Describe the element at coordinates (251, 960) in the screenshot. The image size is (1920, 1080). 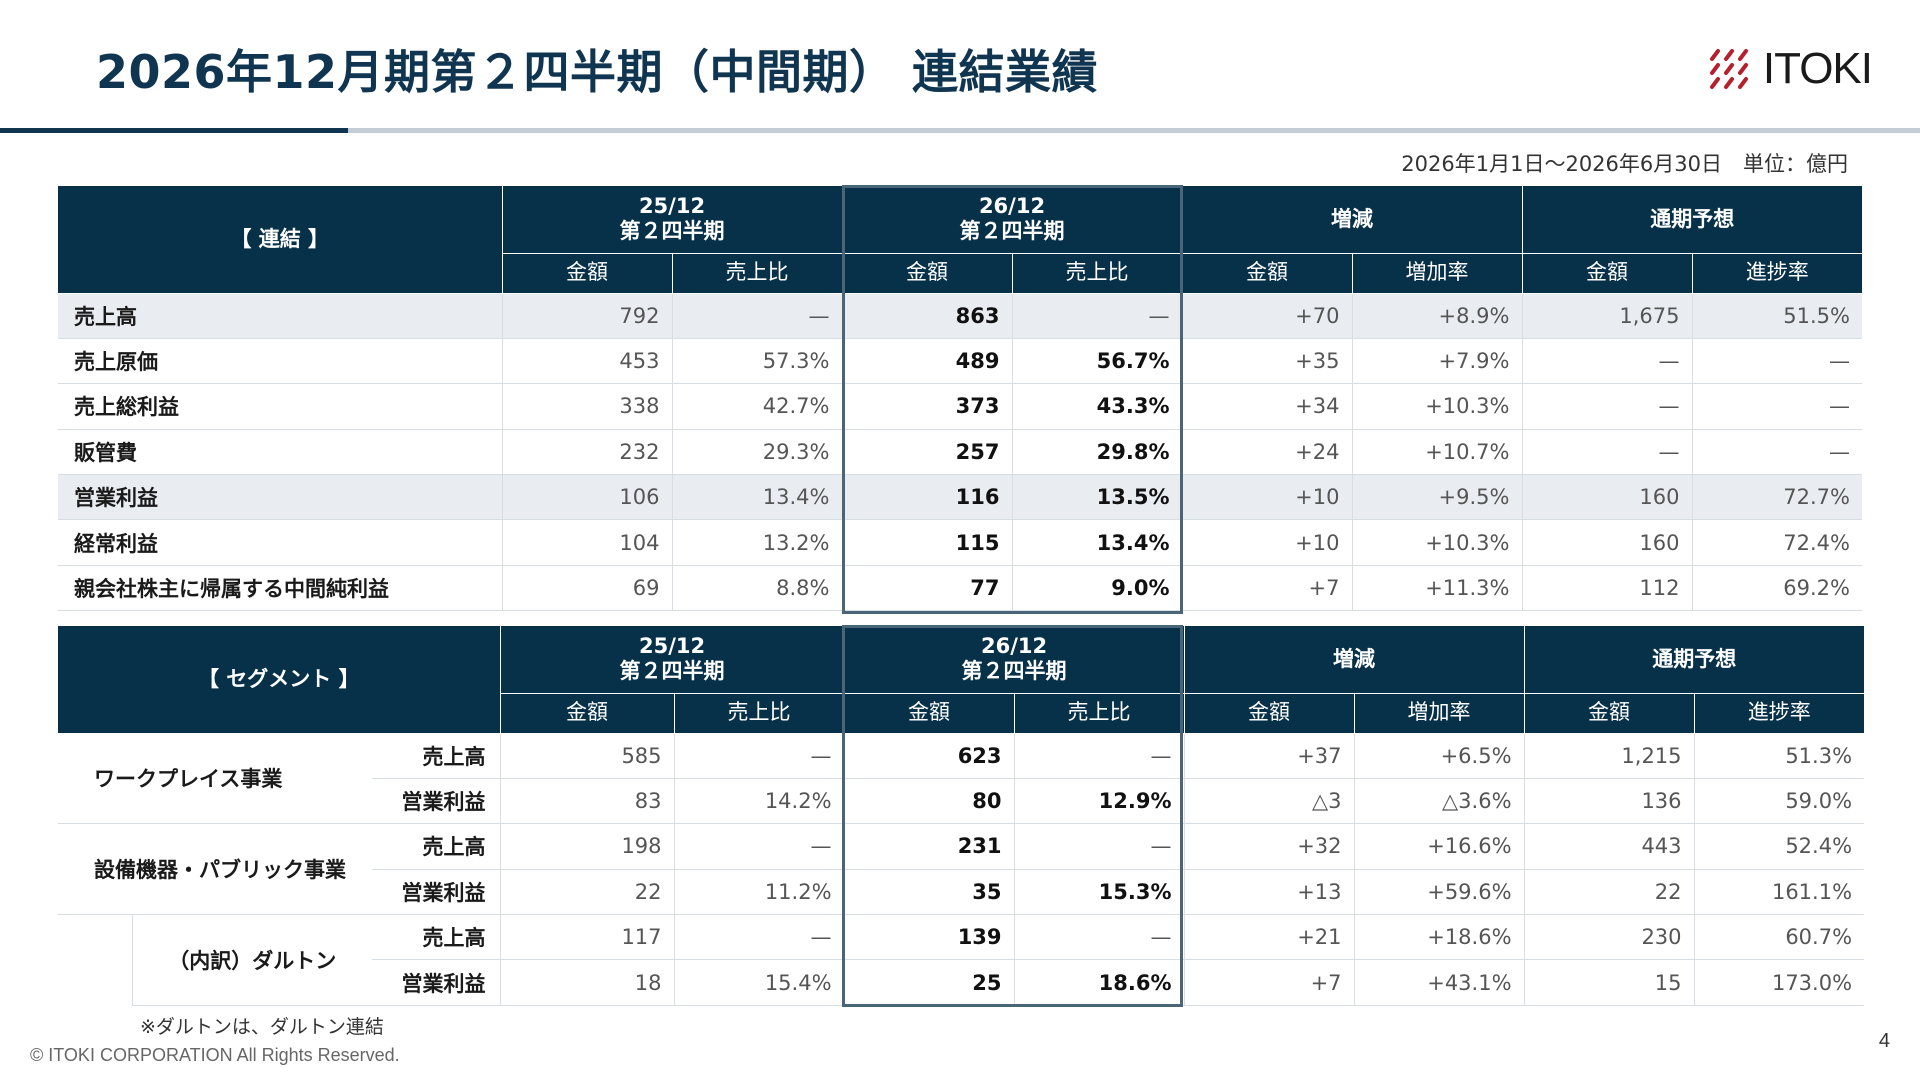
I see `segment-name: （内訳）ダルトン` at that location.